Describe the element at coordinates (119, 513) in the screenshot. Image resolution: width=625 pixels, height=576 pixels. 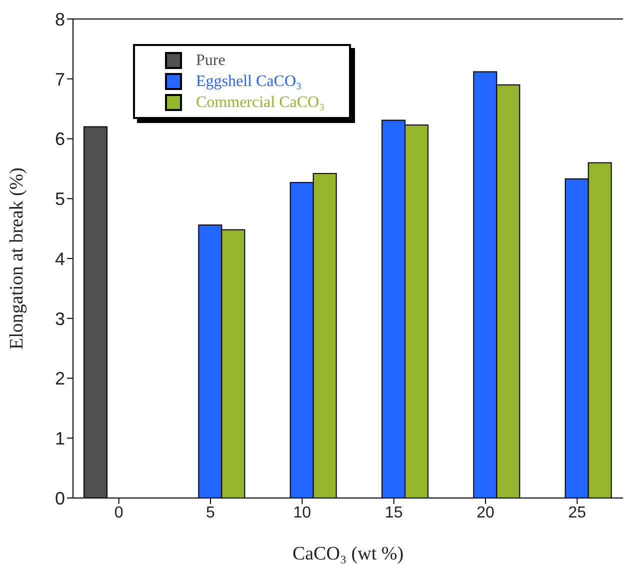
I see `x-tick-label: 0` at that location.